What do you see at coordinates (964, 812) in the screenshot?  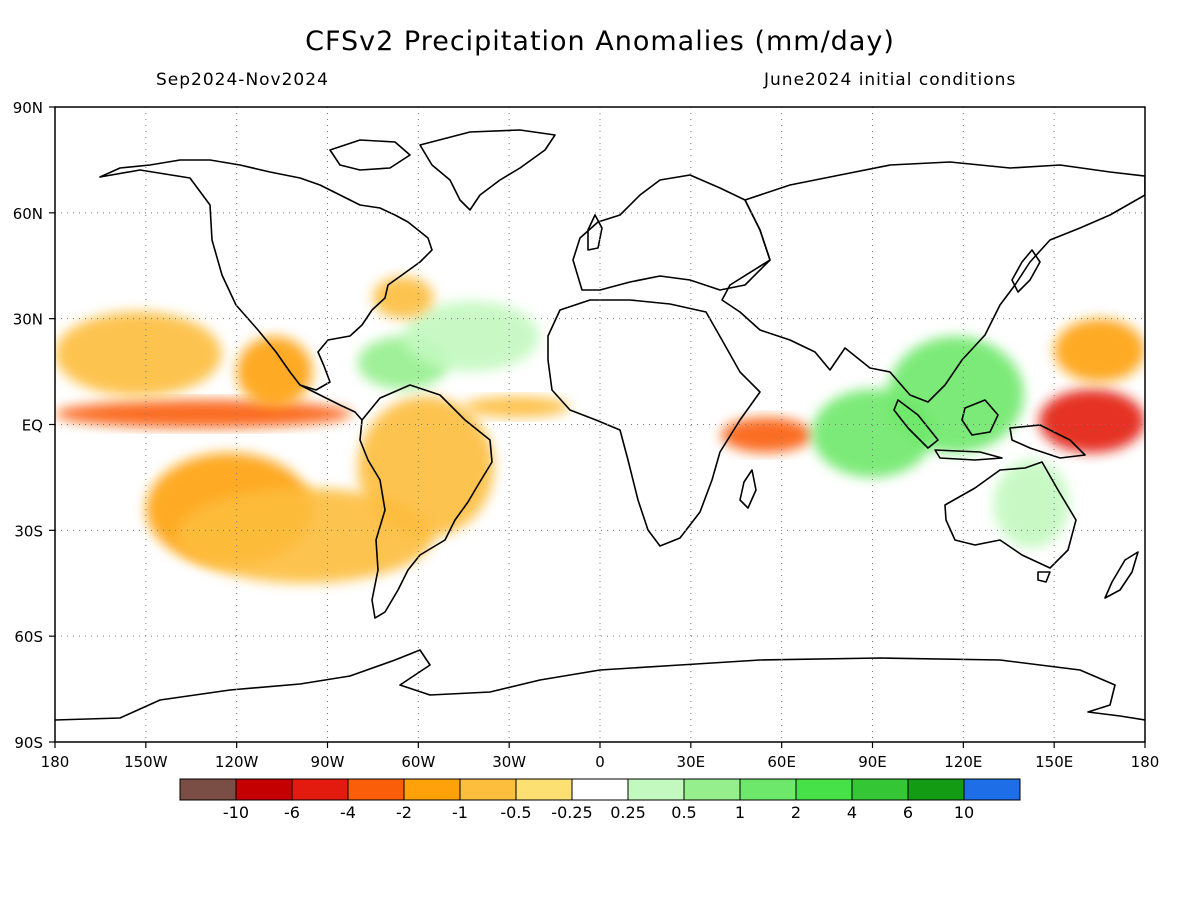 I see `colorbar-label: 10` at bounding box center [964, 812].